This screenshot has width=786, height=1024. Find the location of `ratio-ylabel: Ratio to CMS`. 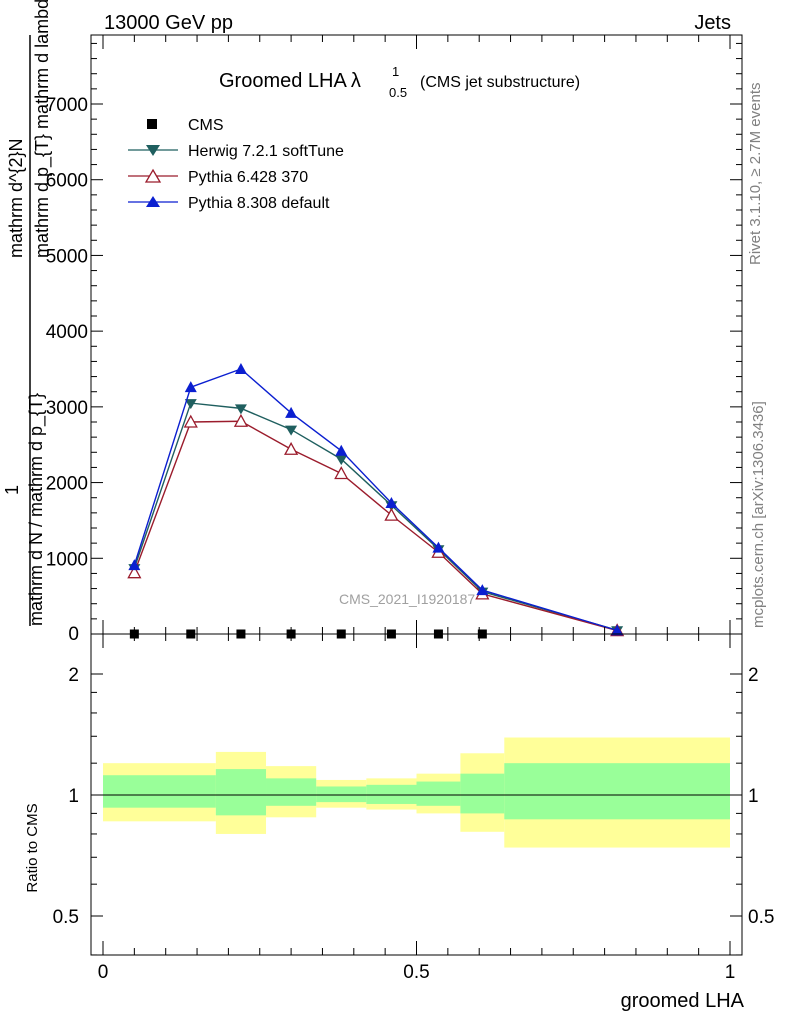

ratio-ylabel: Ratio to CMS is located at coordinates (32, 847).